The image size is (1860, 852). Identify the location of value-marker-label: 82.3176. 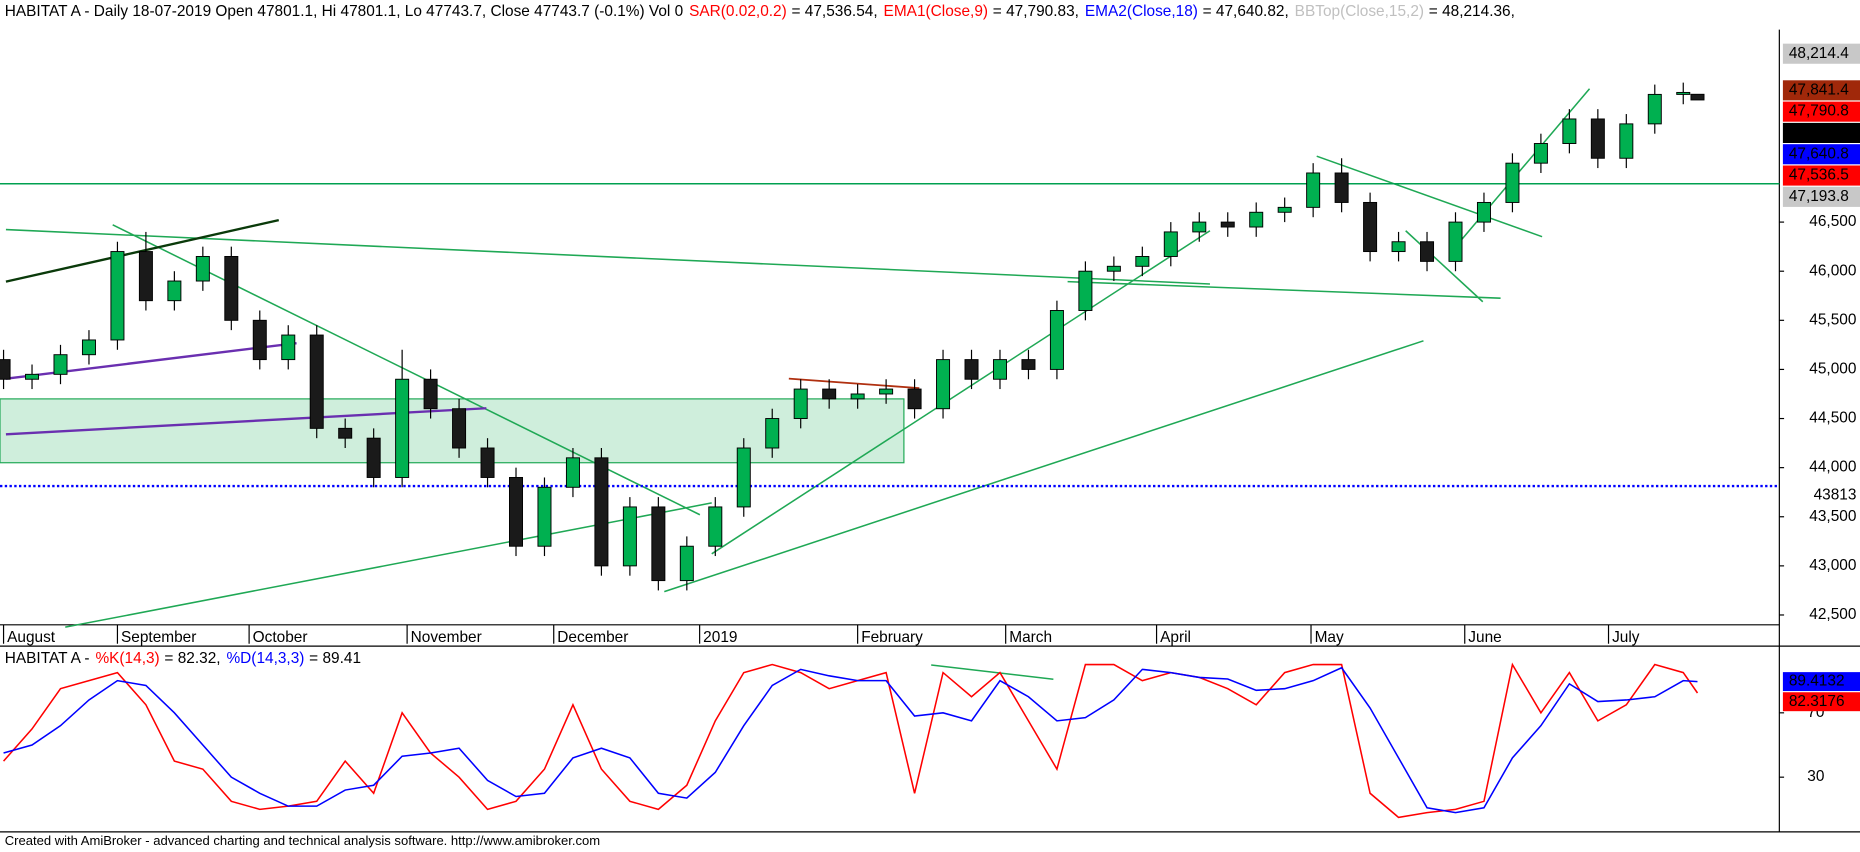
(1817, 701).